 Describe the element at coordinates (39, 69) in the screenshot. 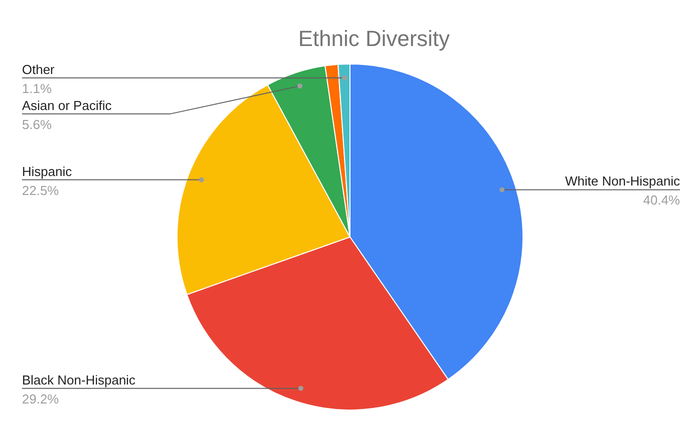

I see `slice-label: Other` at that location.